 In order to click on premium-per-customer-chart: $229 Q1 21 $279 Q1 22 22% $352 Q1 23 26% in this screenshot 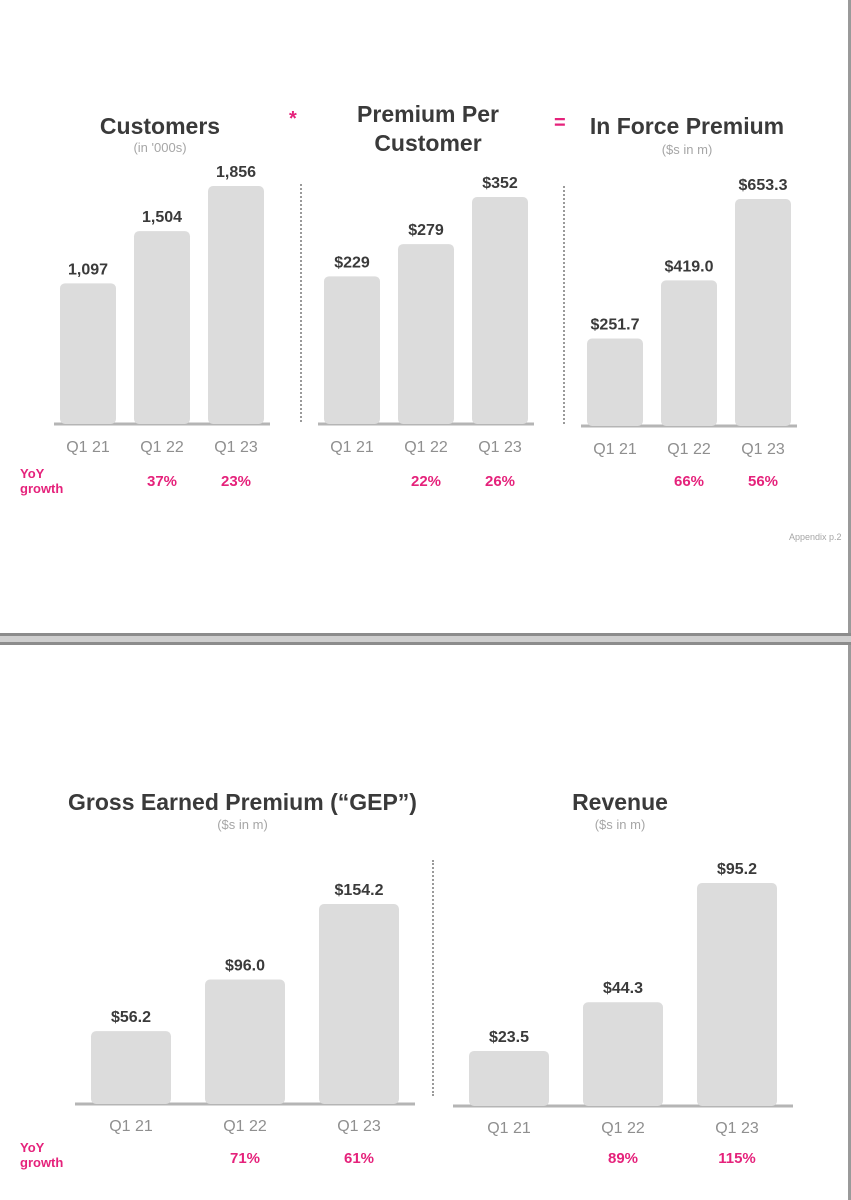, I will do `click(426, 332)`.